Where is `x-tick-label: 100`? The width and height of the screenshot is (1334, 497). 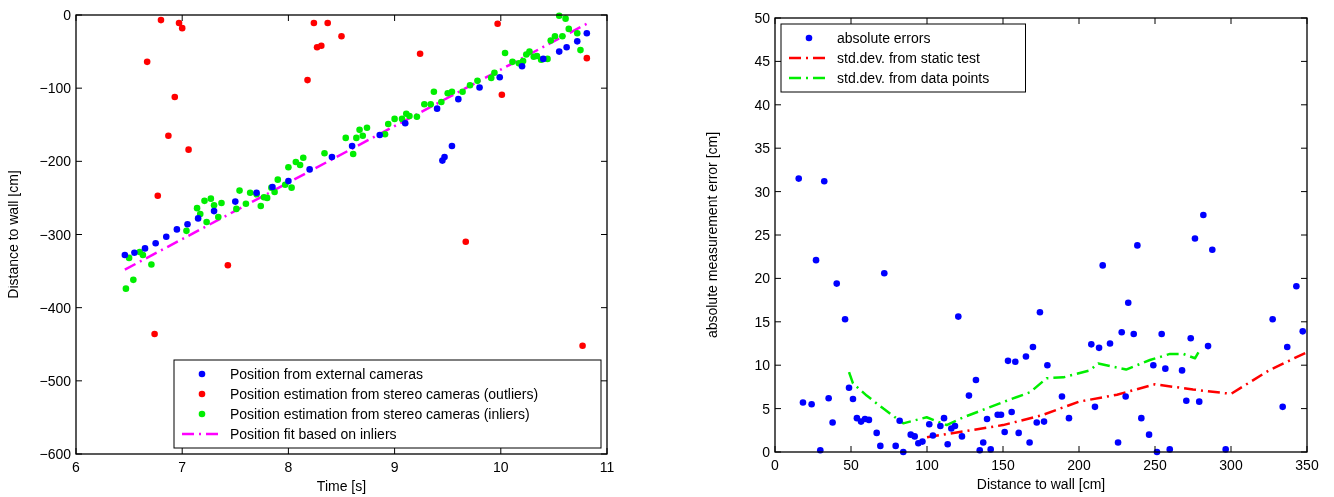
x-tick-label: 100 is located at coordinates (927, 465).